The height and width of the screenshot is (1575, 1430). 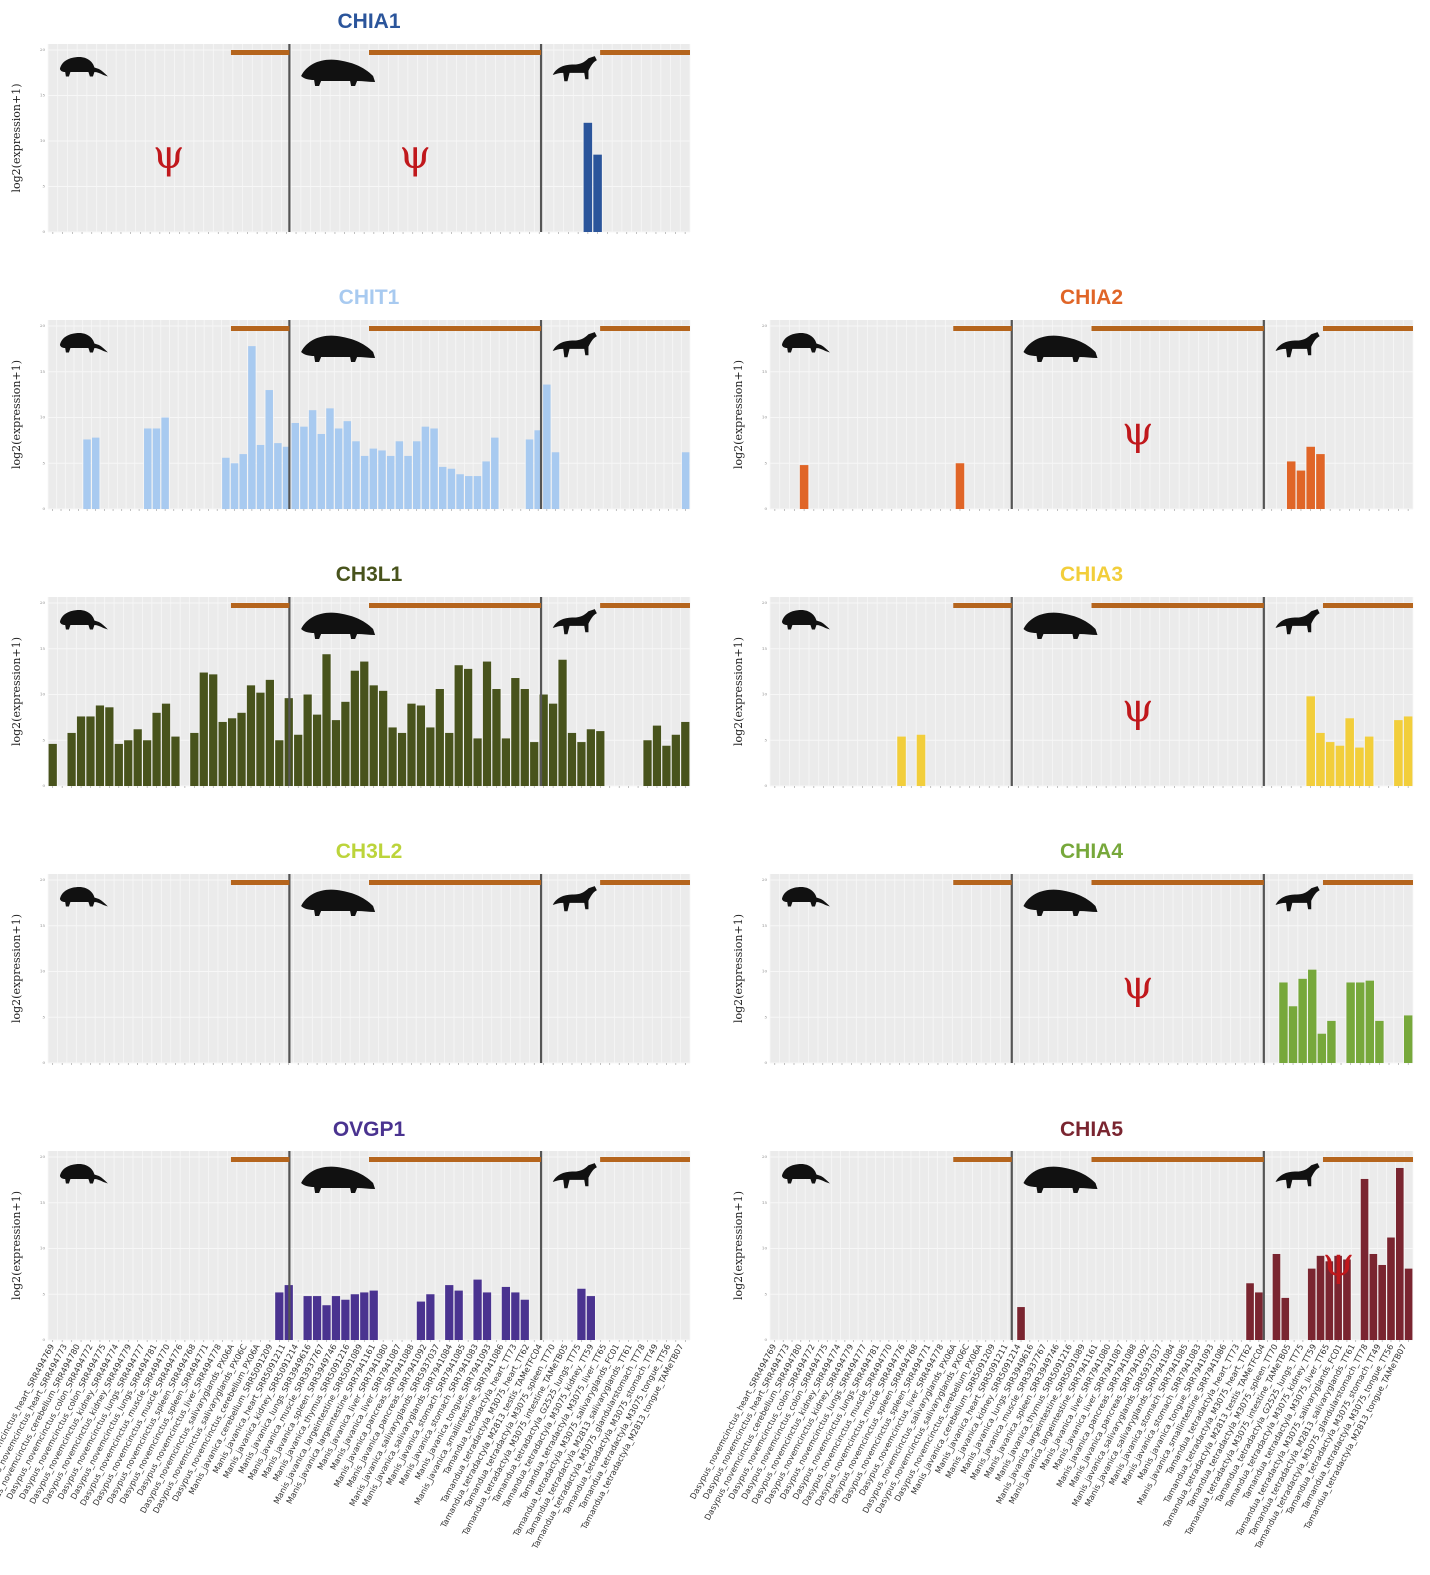 I want to click on y-axis-label: log2(expression+1), so click(x=738, y=691).